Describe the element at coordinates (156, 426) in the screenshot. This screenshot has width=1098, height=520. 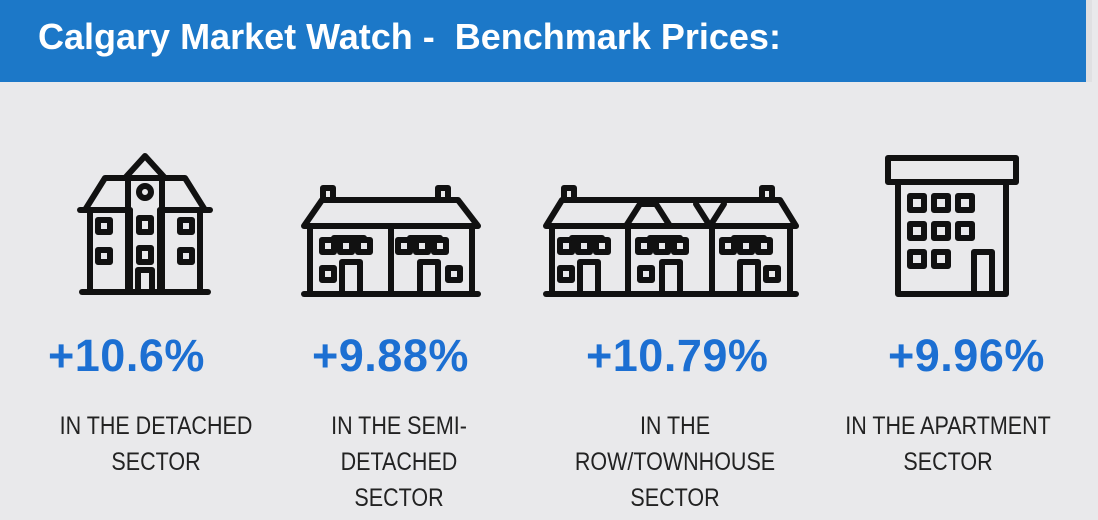
I see `detached-sector-line1: IN THE DETACHED` at that location.